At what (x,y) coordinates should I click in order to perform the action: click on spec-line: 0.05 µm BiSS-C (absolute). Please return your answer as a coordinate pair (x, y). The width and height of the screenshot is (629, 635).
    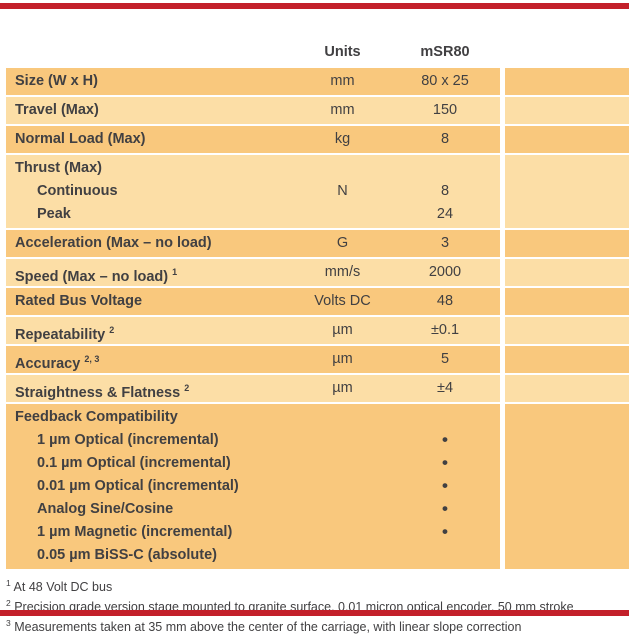
    Looking at the image, I should click on (253, 555).